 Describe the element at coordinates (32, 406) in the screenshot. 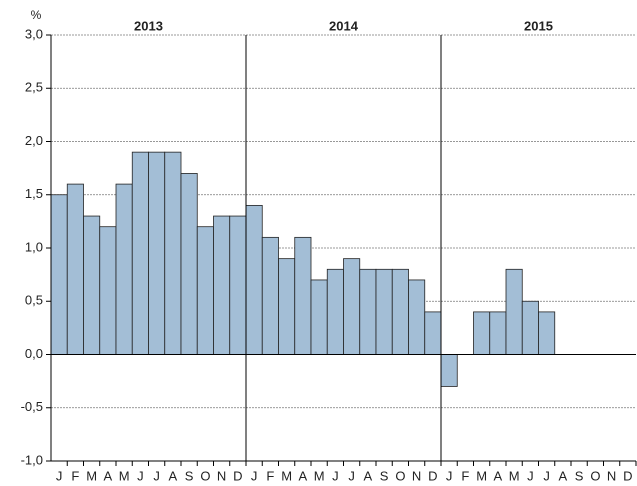

I see `y-tick-label: -0,5` at that location.